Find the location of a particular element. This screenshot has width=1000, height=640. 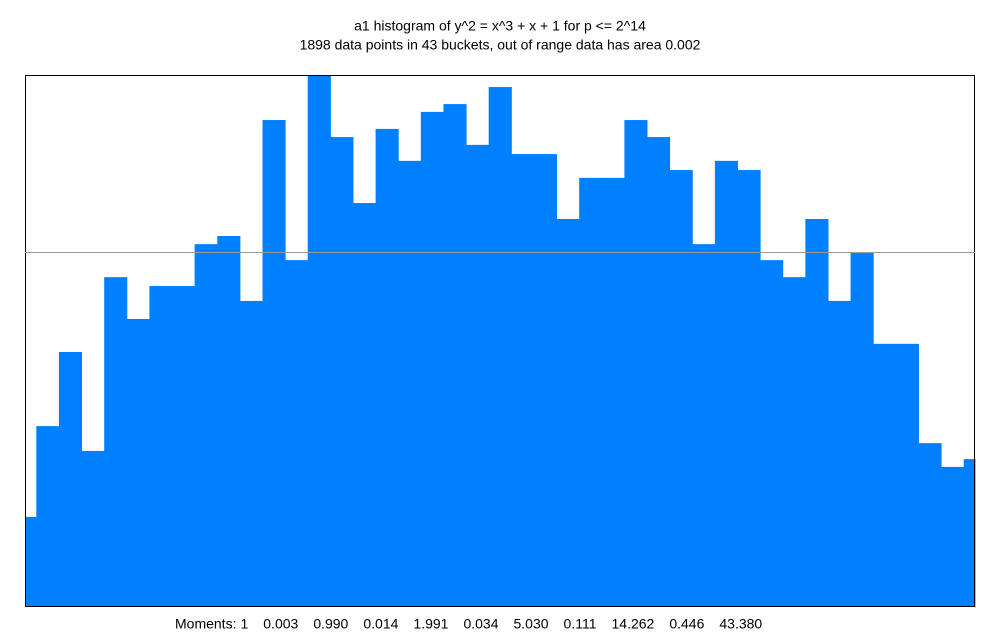

moment-value: 43.380 is located at coordinates (740, 624).